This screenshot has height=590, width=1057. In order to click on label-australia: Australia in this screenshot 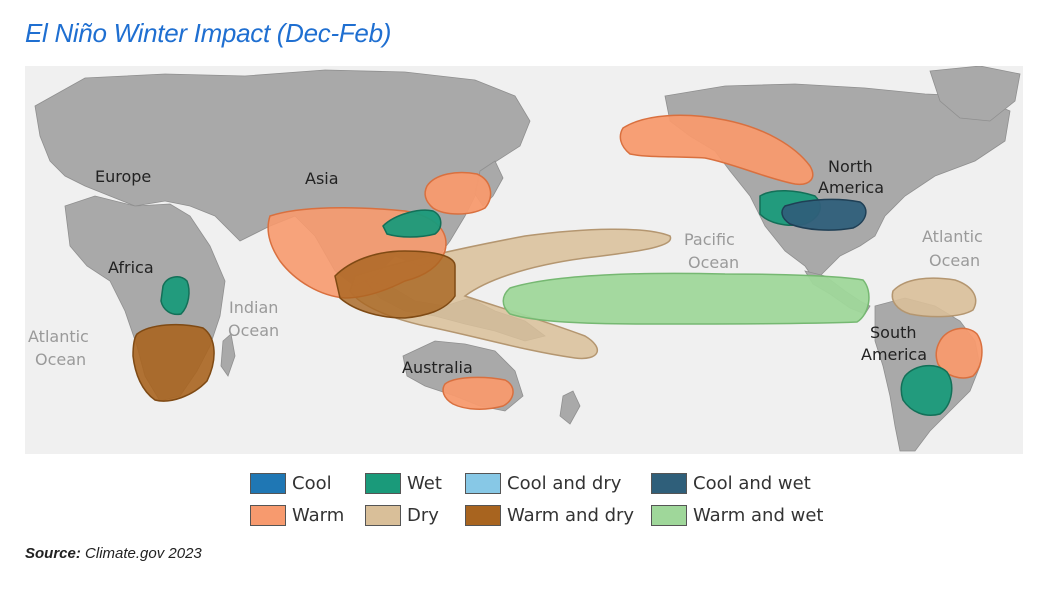, I will do `click(437, 367)`.